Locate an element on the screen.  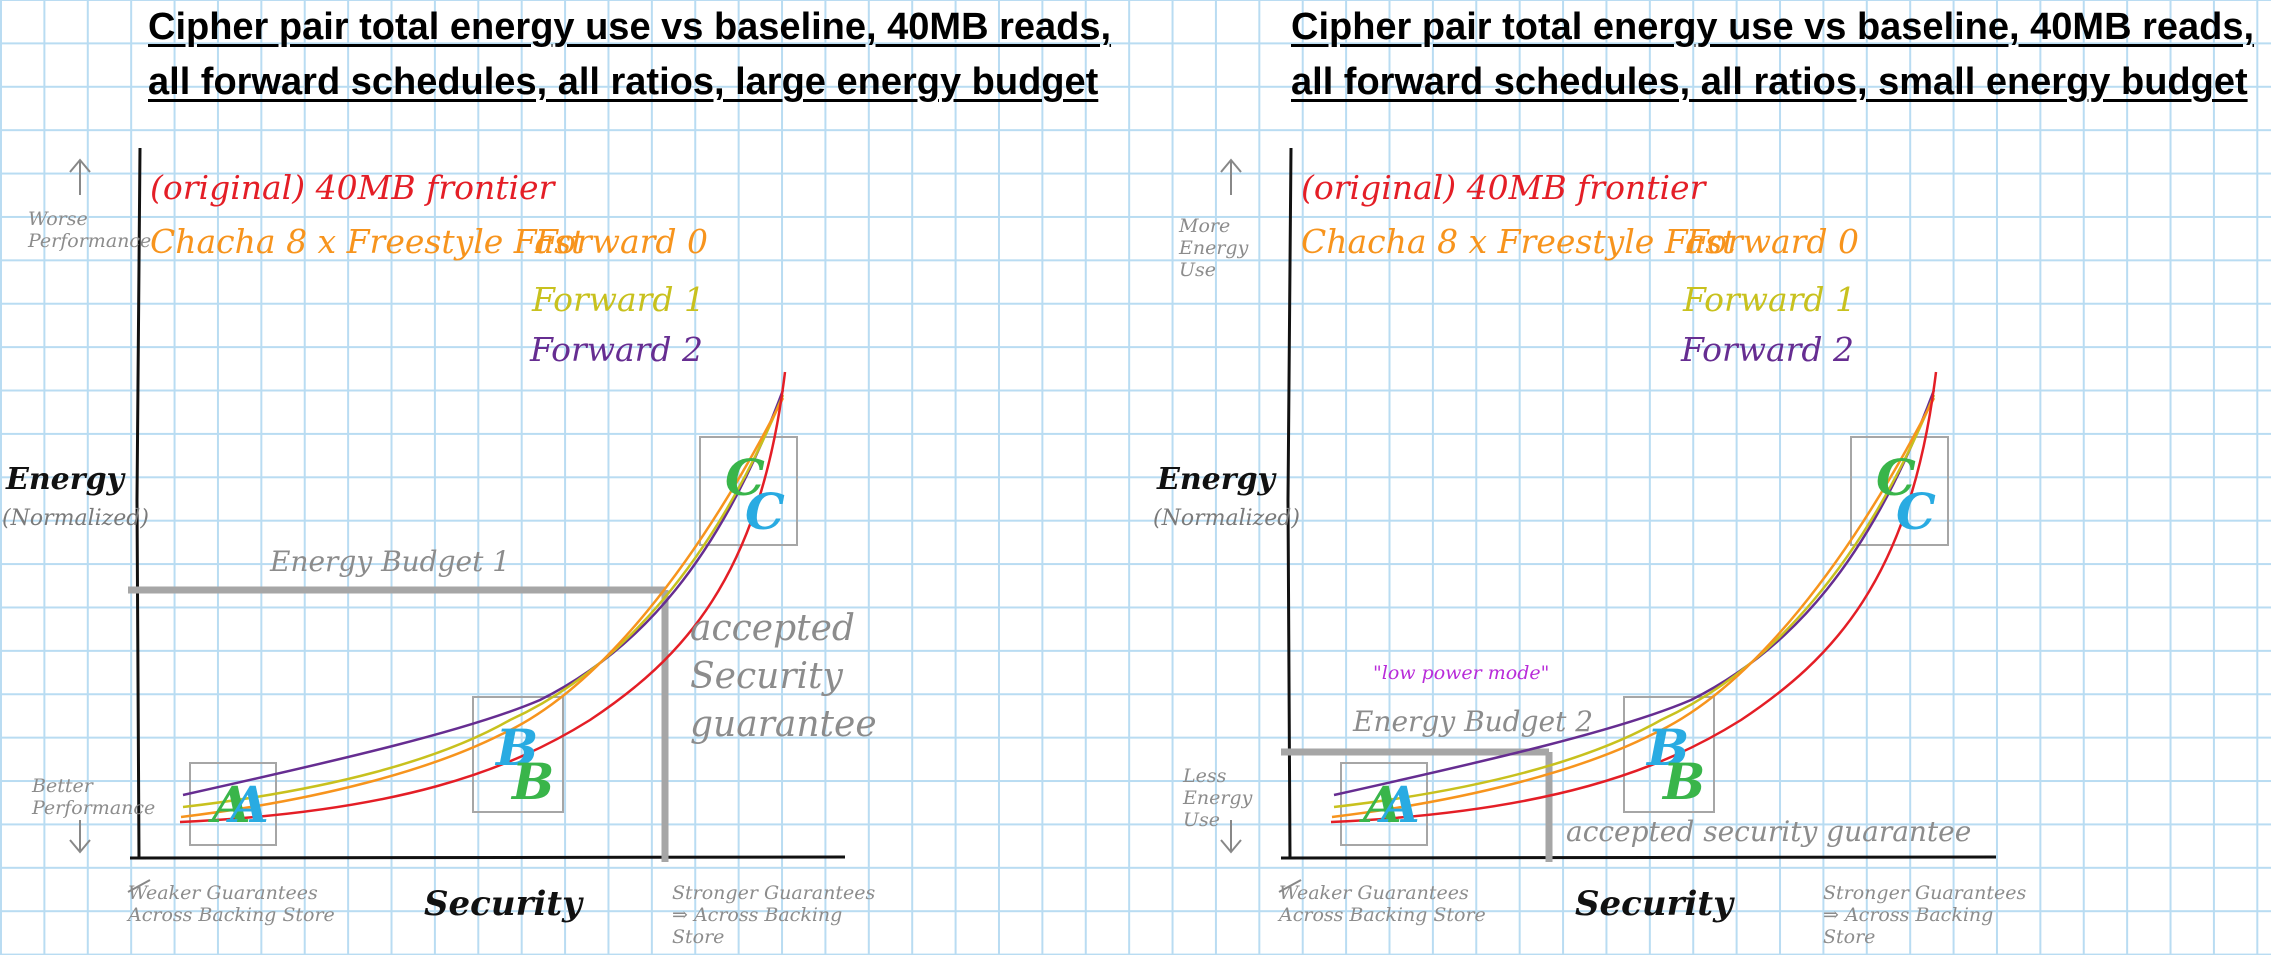
accepted-security-label: accepted security guarantee is located at coordinates (1769, 831).